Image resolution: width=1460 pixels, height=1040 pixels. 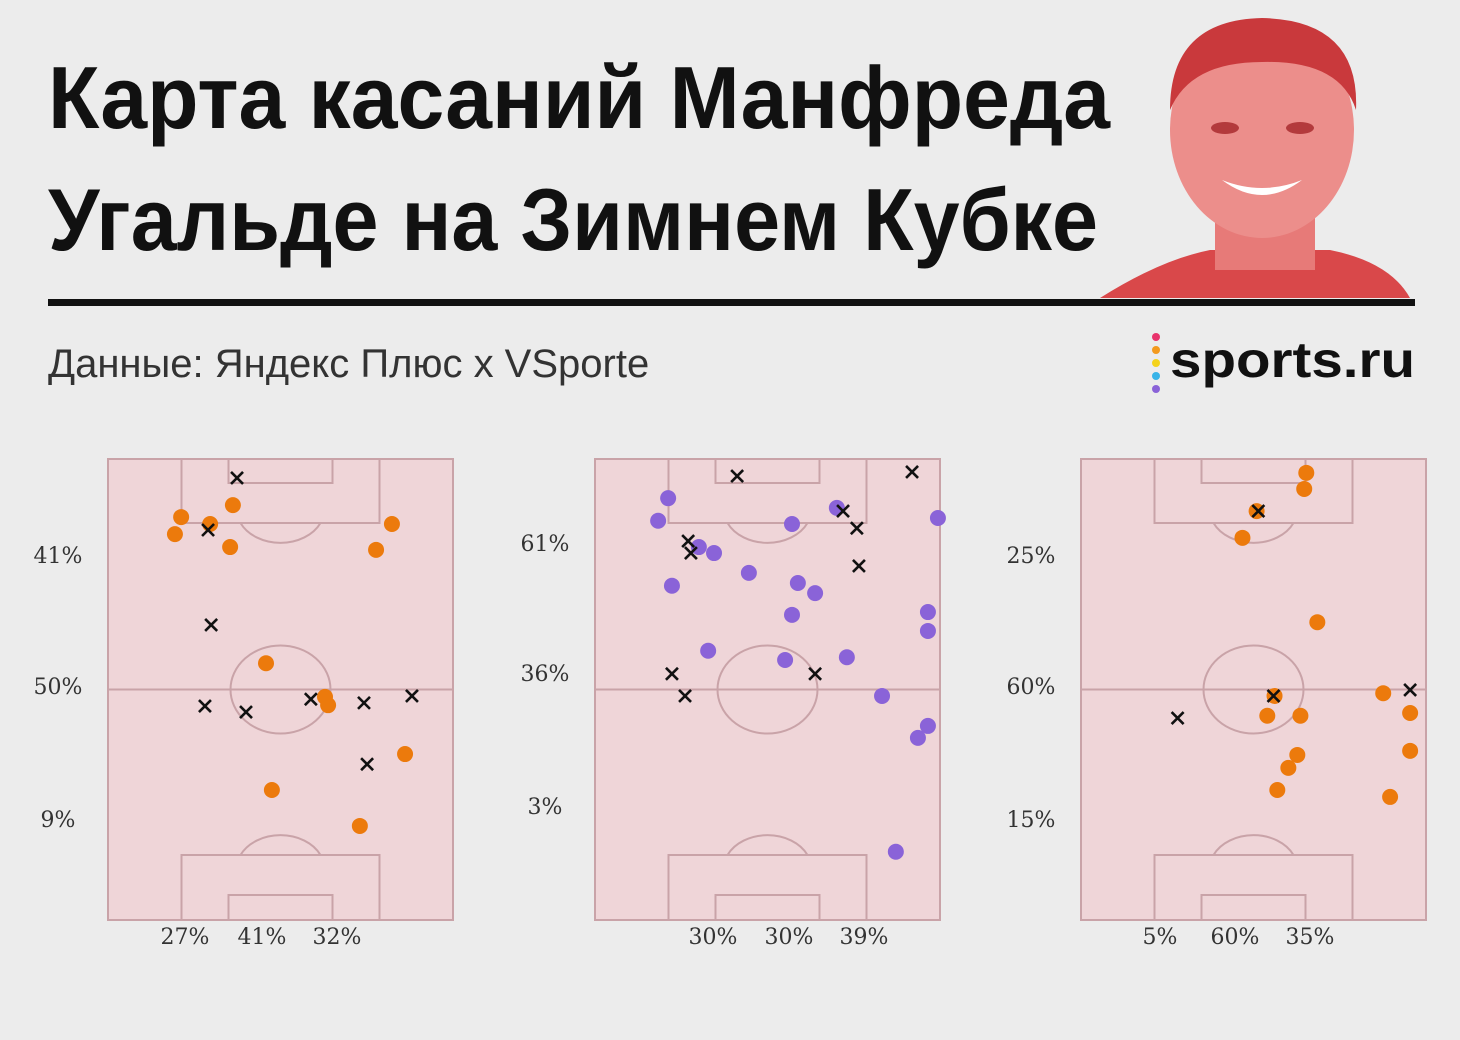 I want to click on title-line: Угальде на Зимнем Кубке, so click(x=573, y=219).